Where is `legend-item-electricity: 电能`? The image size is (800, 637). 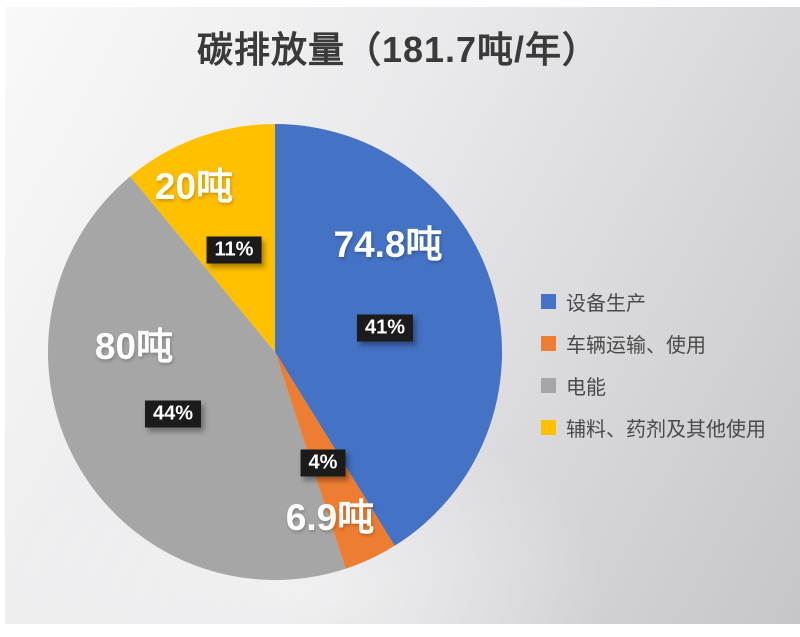
legend-item-electricity: 电能 is located at coordinates (653, 385).